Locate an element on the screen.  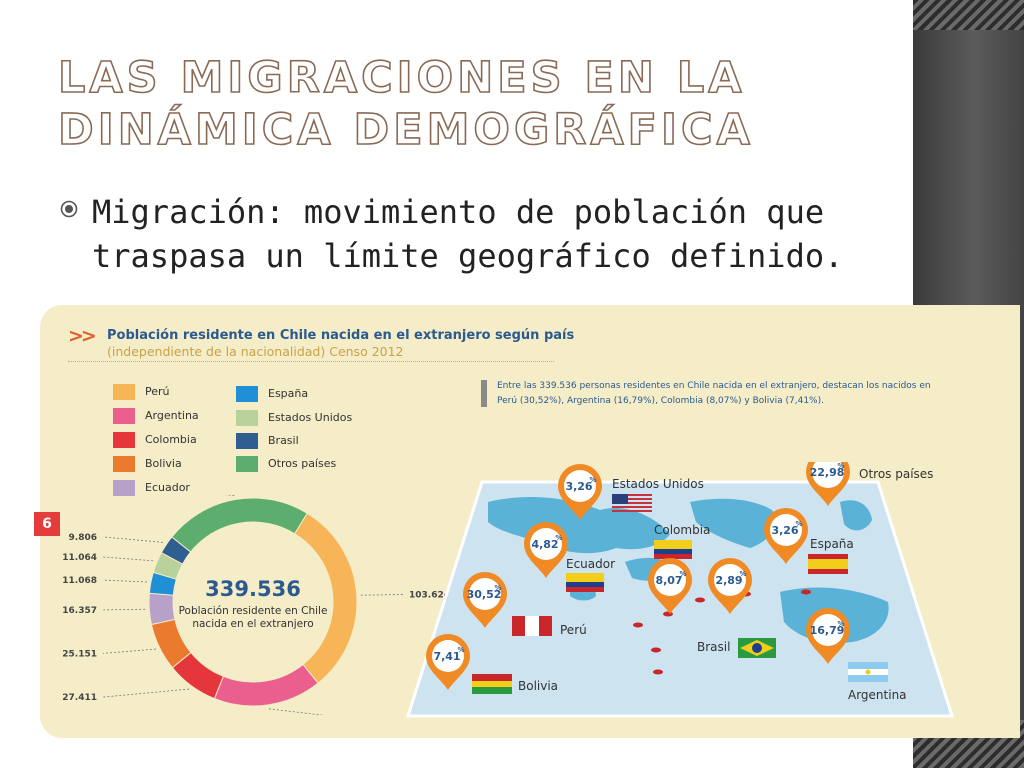
legend-label: Colombia is located at coordinates (171, 439).